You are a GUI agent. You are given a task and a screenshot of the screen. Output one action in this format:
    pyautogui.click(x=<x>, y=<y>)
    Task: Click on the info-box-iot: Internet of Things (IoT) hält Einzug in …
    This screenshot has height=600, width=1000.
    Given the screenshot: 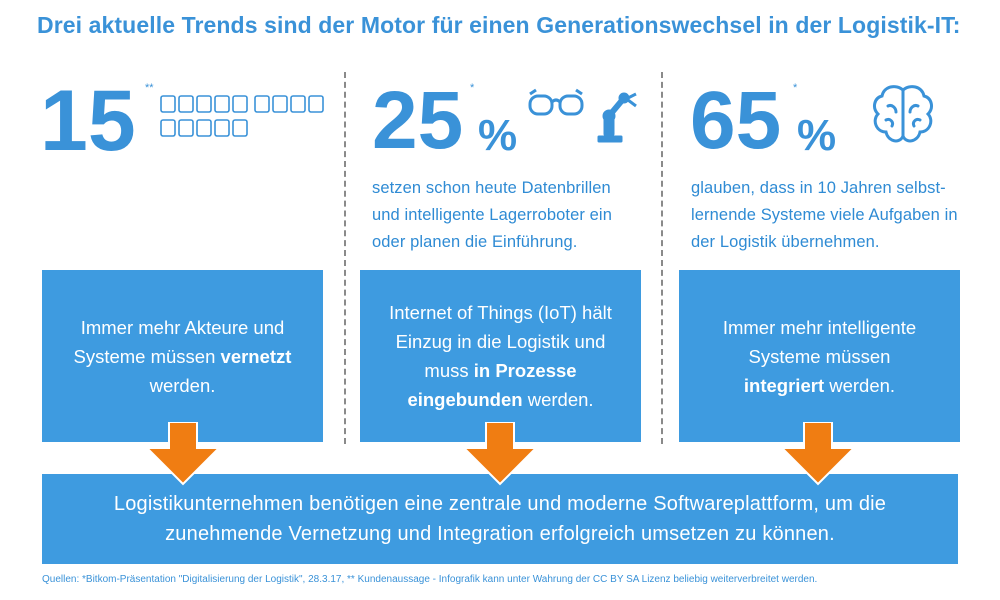 What is the action you would take?
    pyautogui.click(x=500, y=356)
    